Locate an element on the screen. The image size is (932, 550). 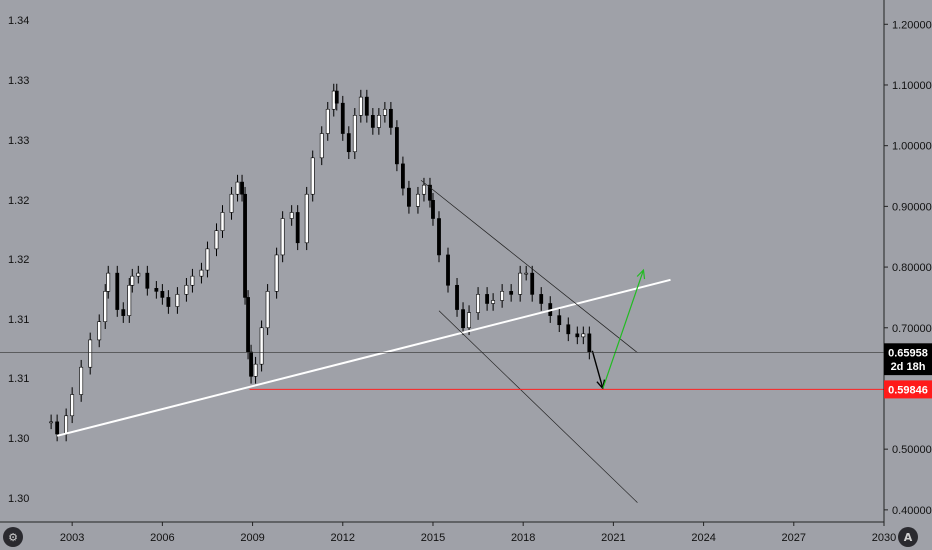
right-tick-label: 0.50000 is located at coordinates (912, 450).